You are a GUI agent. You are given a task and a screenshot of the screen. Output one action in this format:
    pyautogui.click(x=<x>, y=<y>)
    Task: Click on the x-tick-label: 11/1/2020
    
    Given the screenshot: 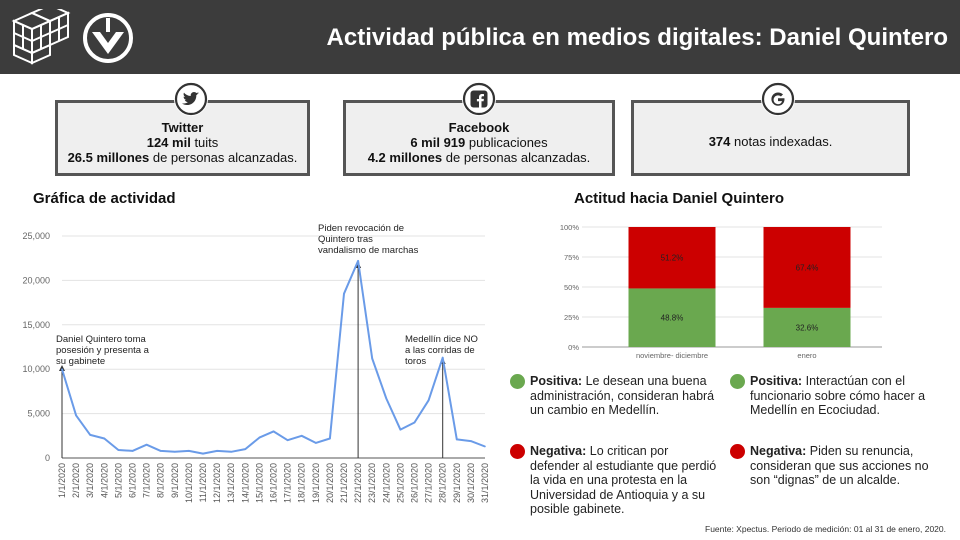 What is the action you would take?
    pyautogui.click(x=203, y=482)
    